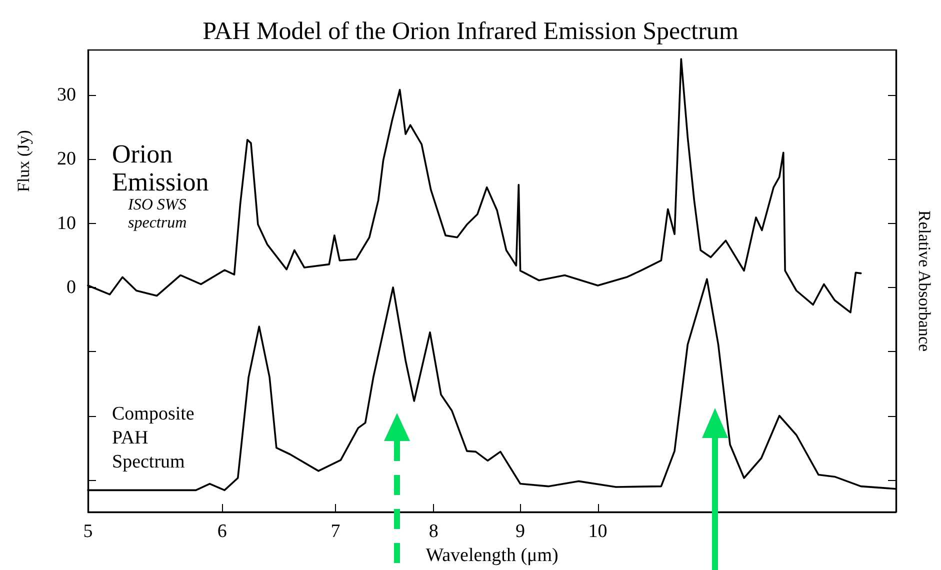 Image resolution: width=941 pixels, height=570 pixels. What do you see at coordinates (160, 168) in the screenshot?
I see `annotation: Orion Emission` at bounding box center [160, 168].